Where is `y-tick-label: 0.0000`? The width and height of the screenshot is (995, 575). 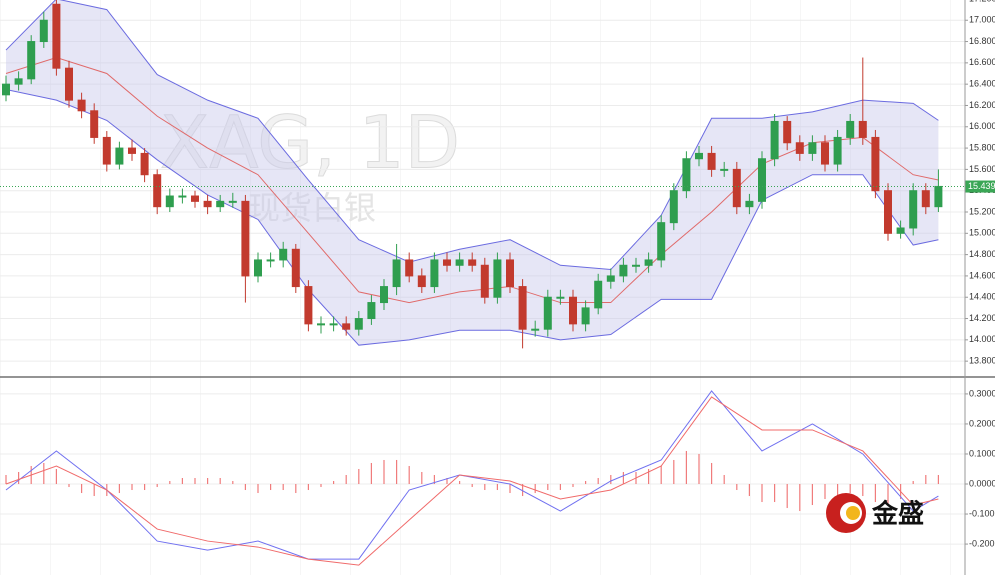 y-tick-label: 0.0000 is located at coordinates (982, 483).